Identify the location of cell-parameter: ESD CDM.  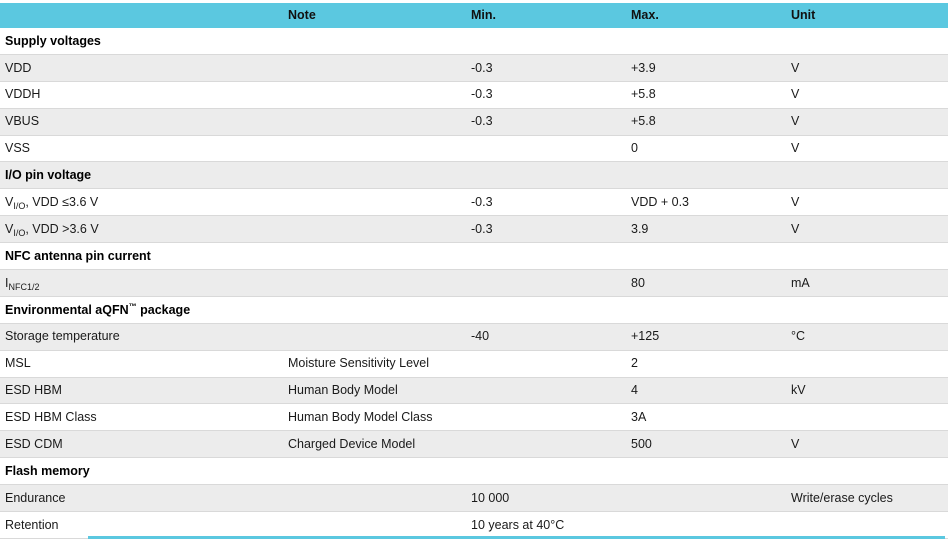
(34, 444).